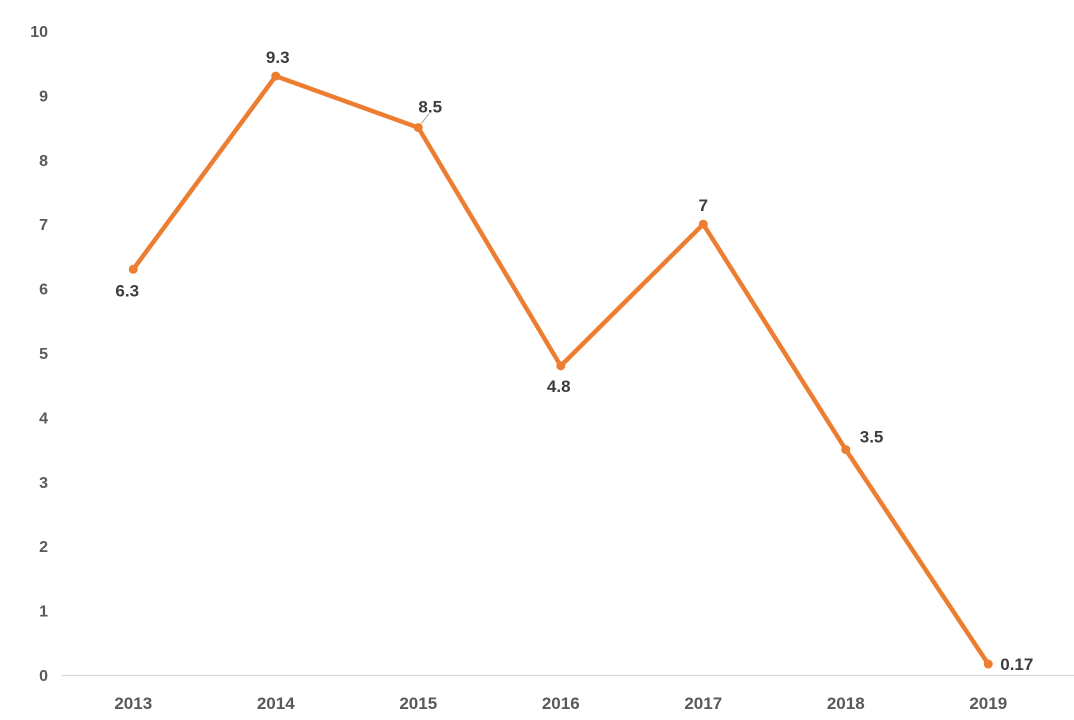 This screenshot has width=1074, height=720. Describe the element at coordinates (561, 703) in the screenshot. I see `x-axis-tick-label: 2016` at that location.